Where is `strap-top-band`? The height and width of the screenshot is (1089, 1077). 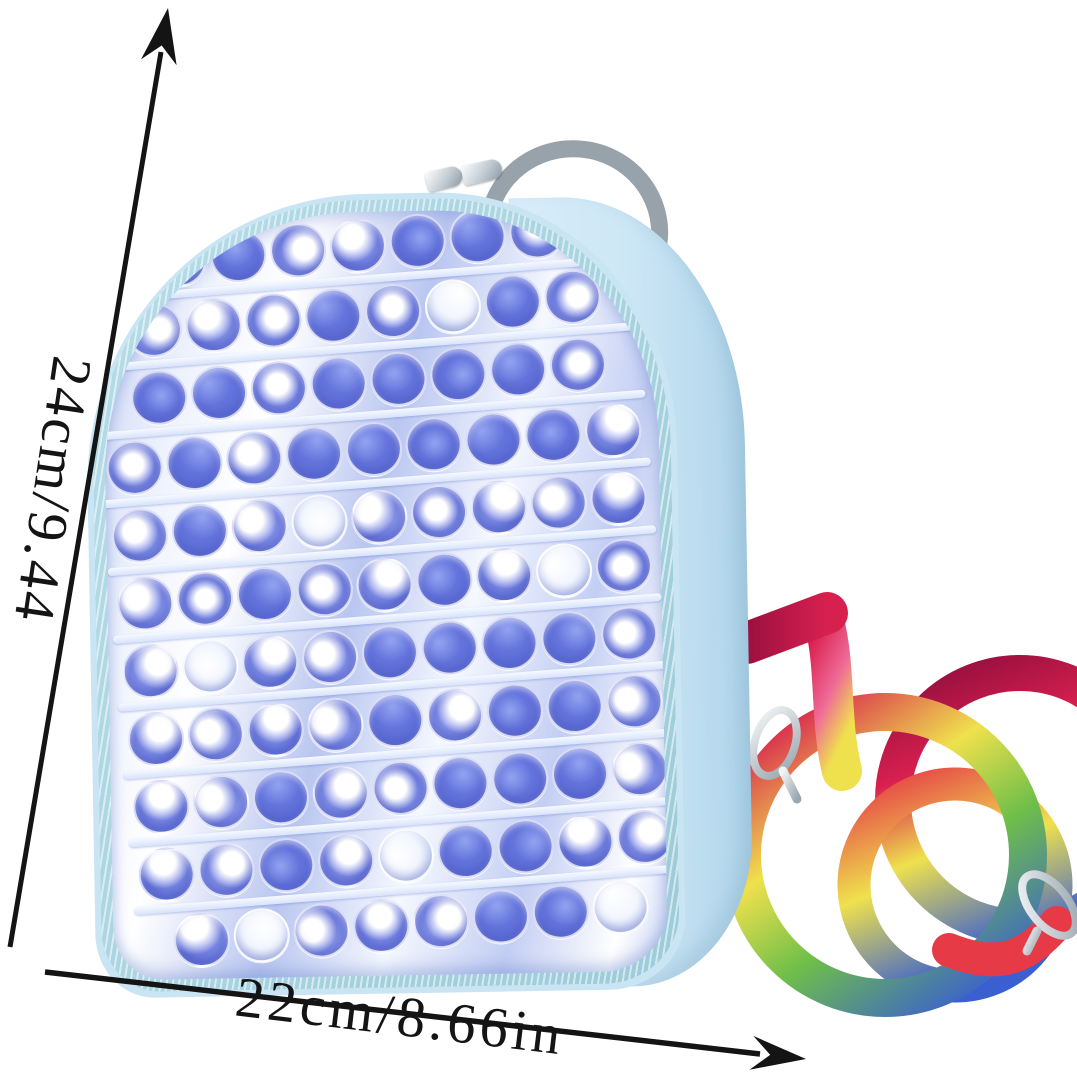
strap-top-band is located at coordinates (787, 628).